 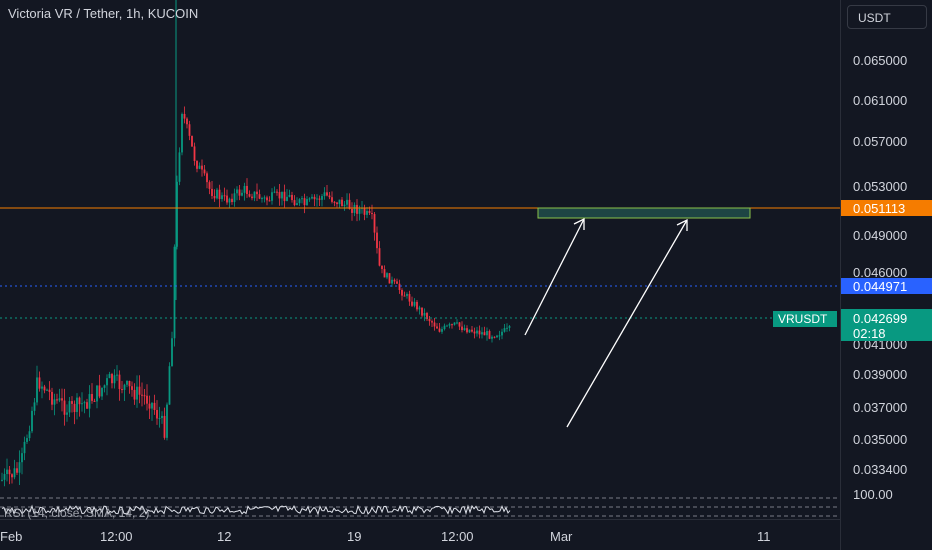 What do you see at coordinates (886, 208) in the screenshot?
I see `resistance-price-tag: 0.051113` at bounding box center [886, 208].